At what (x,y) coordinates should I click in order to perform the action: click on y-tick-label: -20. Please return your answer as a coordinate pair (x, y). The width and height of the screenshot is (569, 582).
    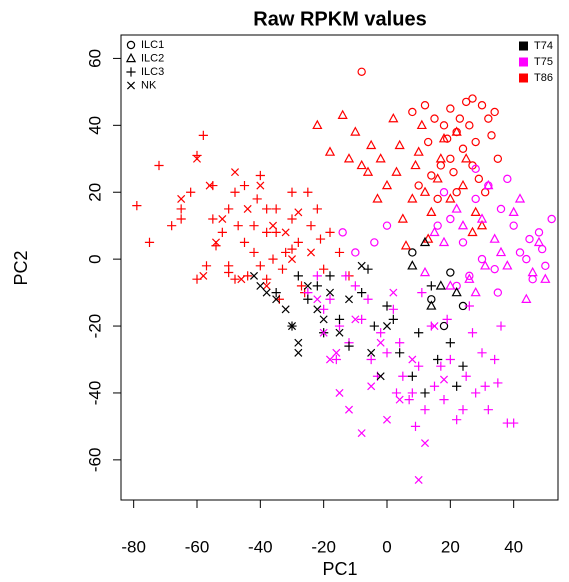
    Looking at the image, I should click on (94, 326).